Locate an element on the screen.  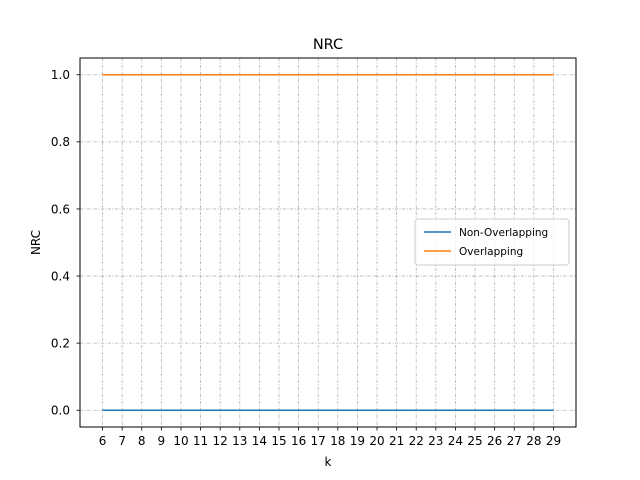
x-tick-label: 22 is located at coordinates (416, 441).